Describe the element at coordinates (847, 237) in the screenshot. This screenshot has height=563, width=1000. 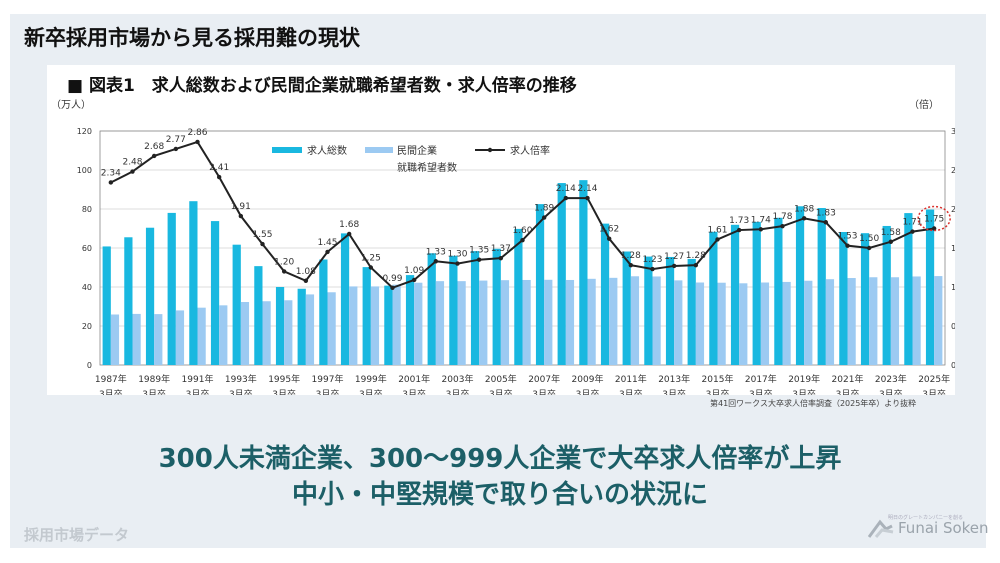
I see `ratio-label: 1.53` at that location.